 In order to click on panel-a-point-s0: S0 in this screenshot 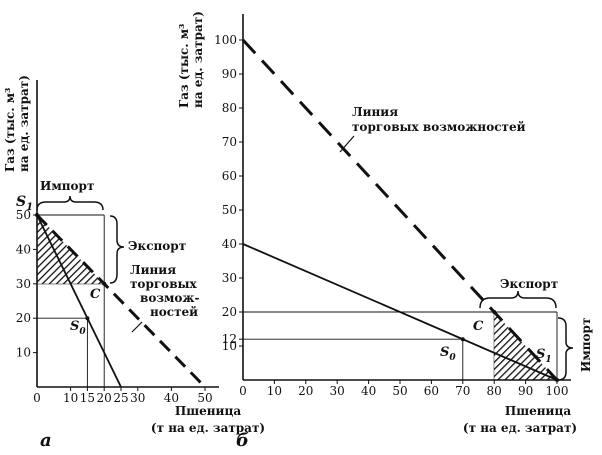, I will do `click(78, 328)`.